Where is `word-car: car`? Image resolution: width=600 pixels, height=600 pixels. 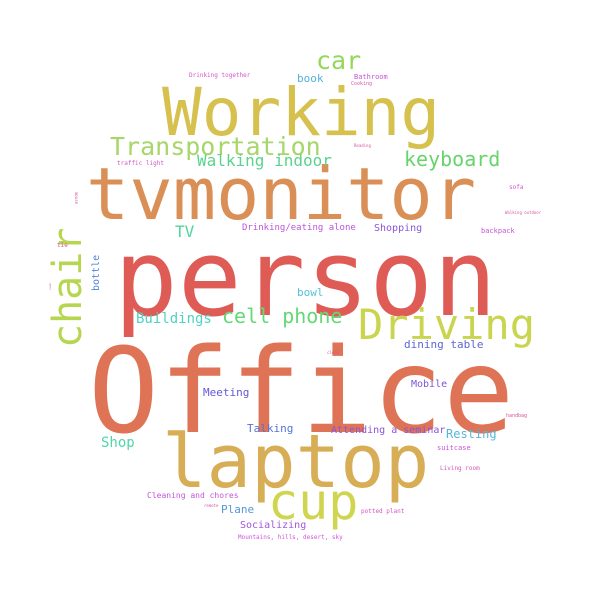 word-car: car is located at coordinates (339, 60).